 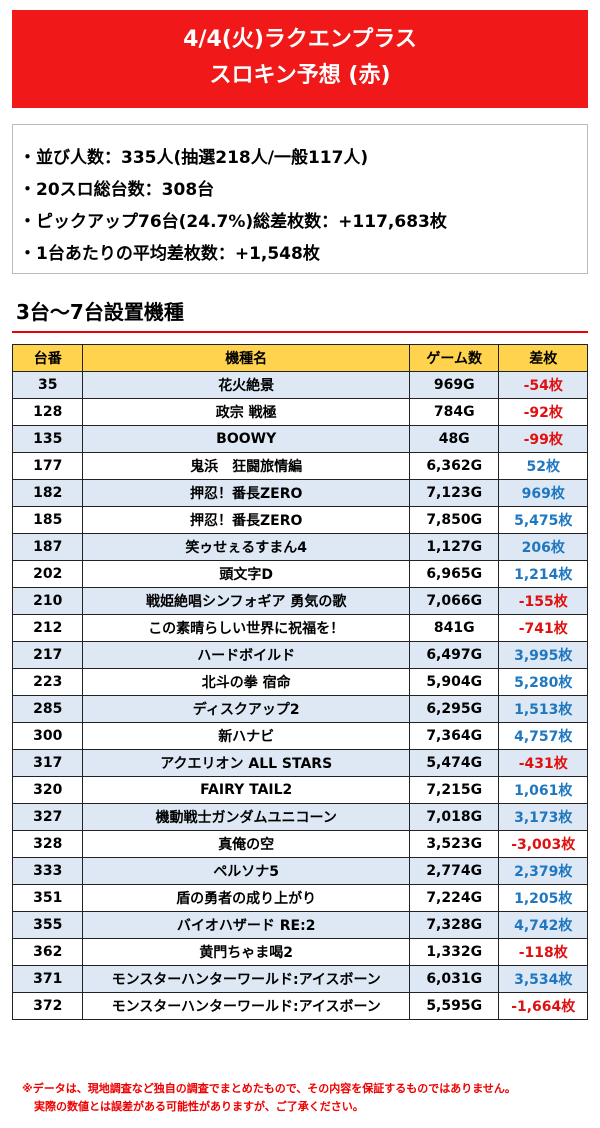 I want to click on table-row: 372 モンスターハンターワールド:アイスボーン 5,595G -1,664枚, so click(x=299, y=1006).